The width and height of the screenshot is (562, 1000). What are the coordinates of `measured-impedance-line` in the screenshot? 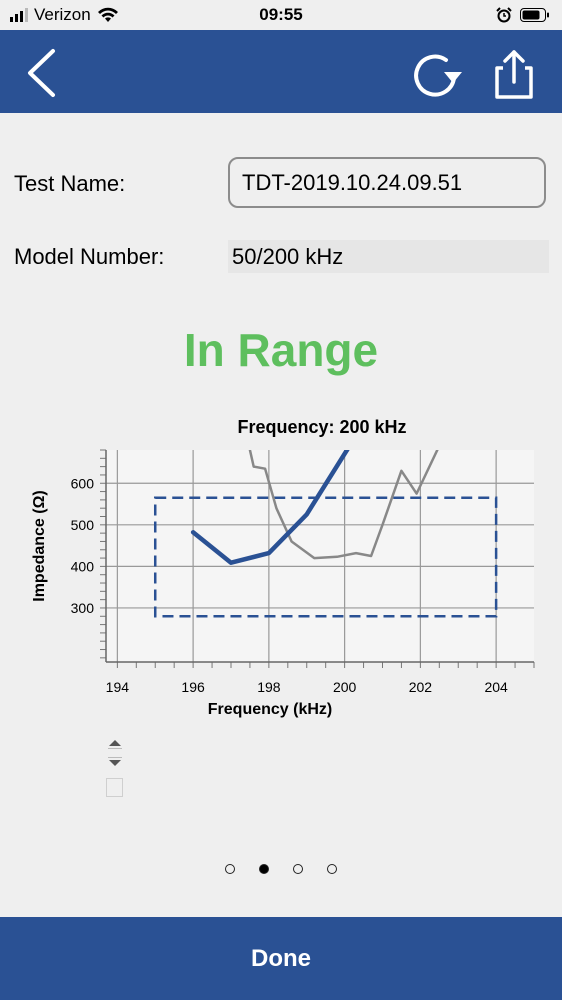 It's located at (270, 507).